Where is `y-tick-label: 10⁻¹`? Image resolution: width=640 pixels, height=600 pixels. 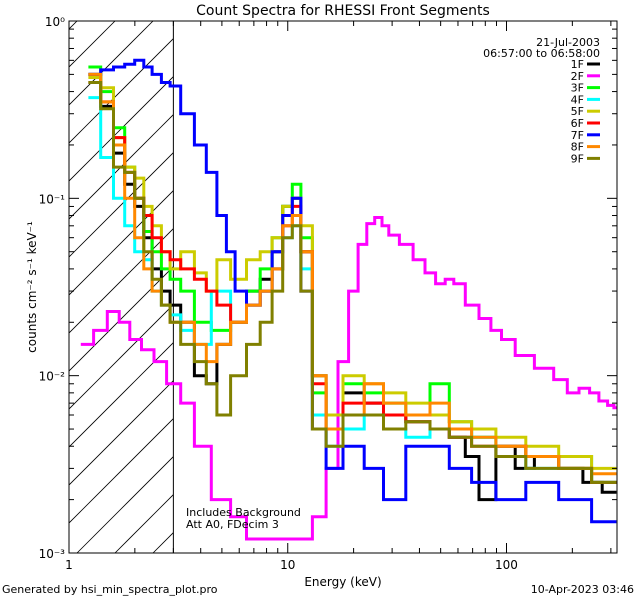
y-tick-label: 10⁻¹ is located at coordinates (52, 199).